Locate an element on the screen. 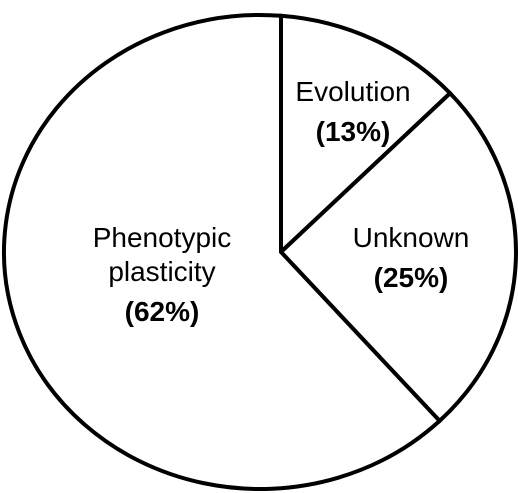  slice-label: Phenotypic plasticity (62%) is located at coordinates (162, 275).